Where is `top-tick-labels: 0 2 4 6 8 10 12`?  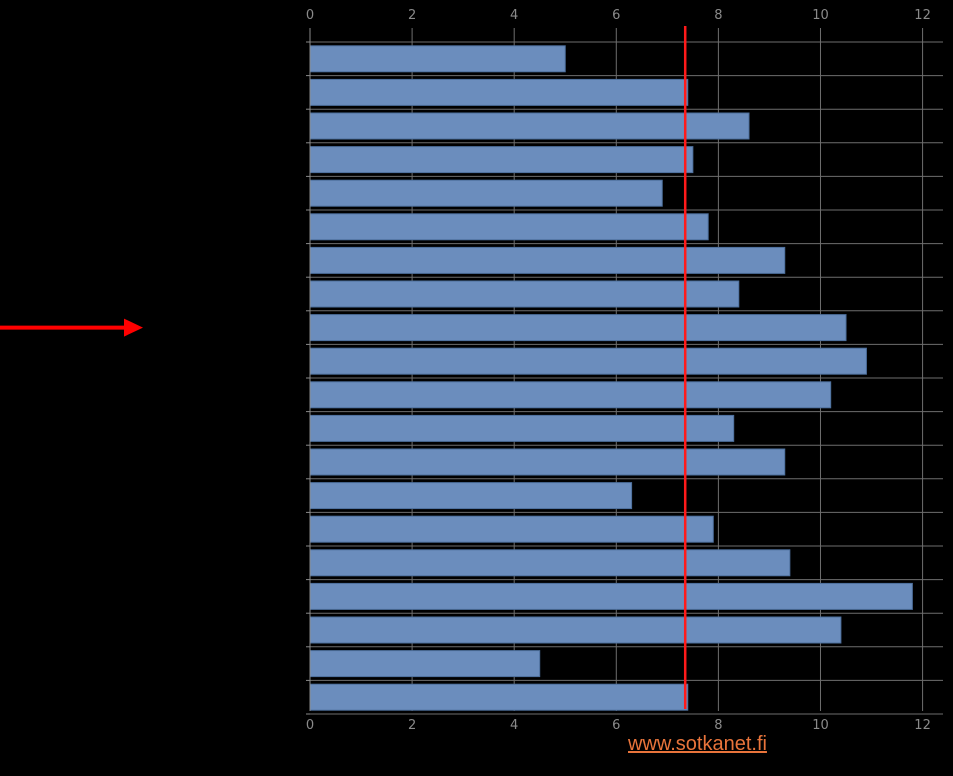 top-tick-labels: 0 2 4 6 8 10 12 is located at coordinates (618, 15).